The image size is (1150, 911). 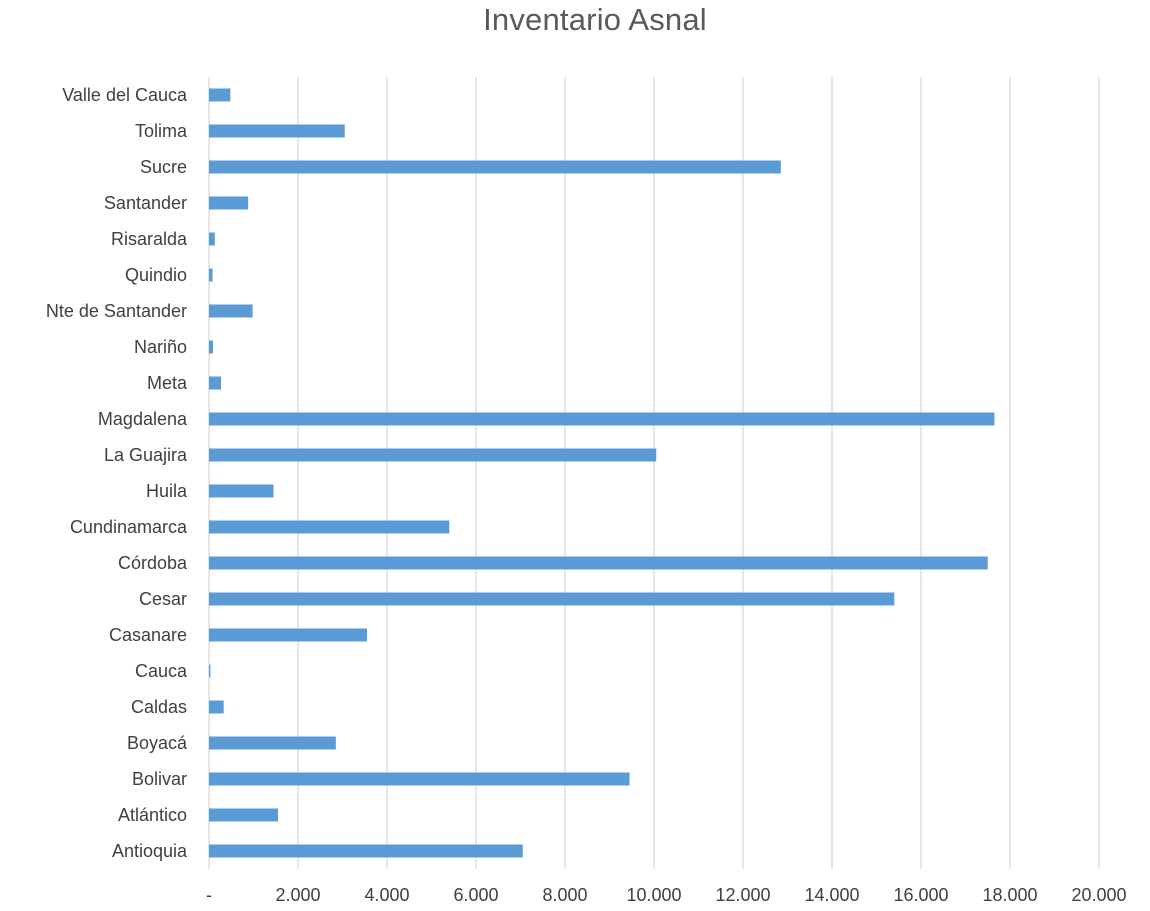 I want to click on category-label: Meta, so click(x=167, y=383).